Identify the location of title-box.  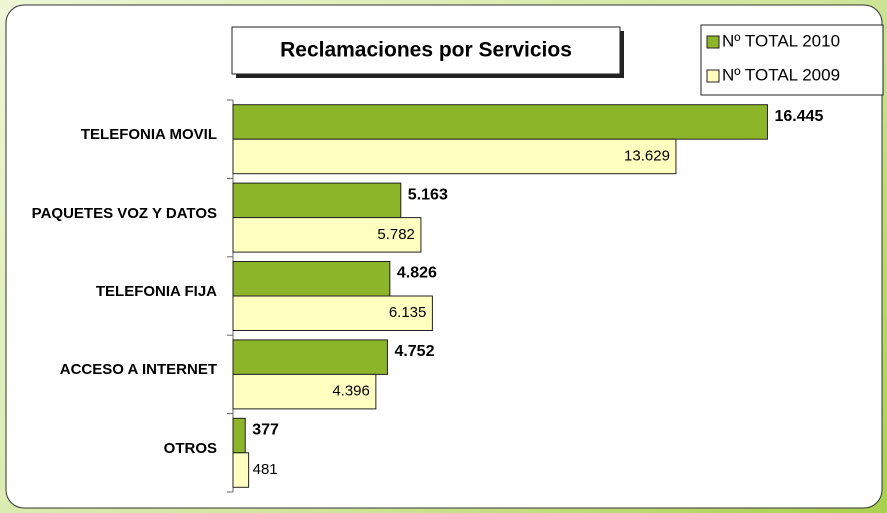
(426, 50).